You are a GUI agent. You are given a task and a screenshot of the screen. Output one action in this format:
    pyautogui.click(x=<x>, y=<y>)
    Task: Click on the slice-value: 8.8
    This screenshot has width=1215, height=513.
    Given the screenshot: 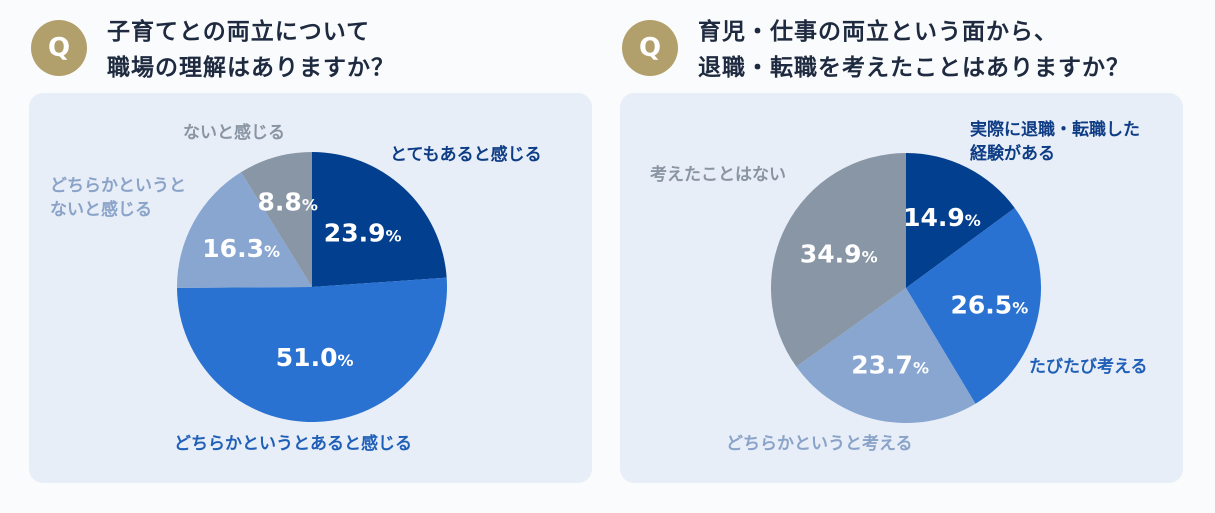 What is the action you would take?
    pyautogui.click(x=280, y=201)
    